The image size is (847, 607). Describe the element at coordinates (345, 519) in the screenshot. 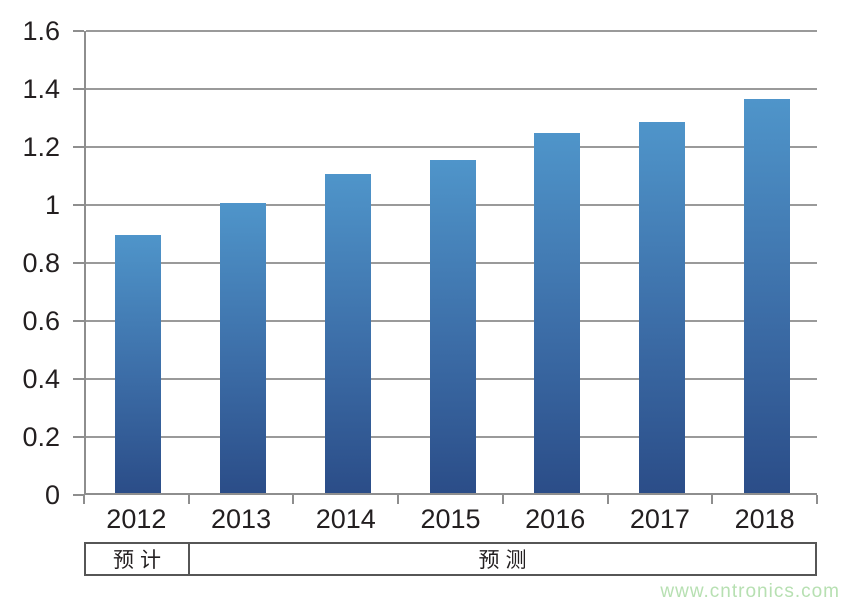

I see `x-axis-label-2014: 2014` at that location.